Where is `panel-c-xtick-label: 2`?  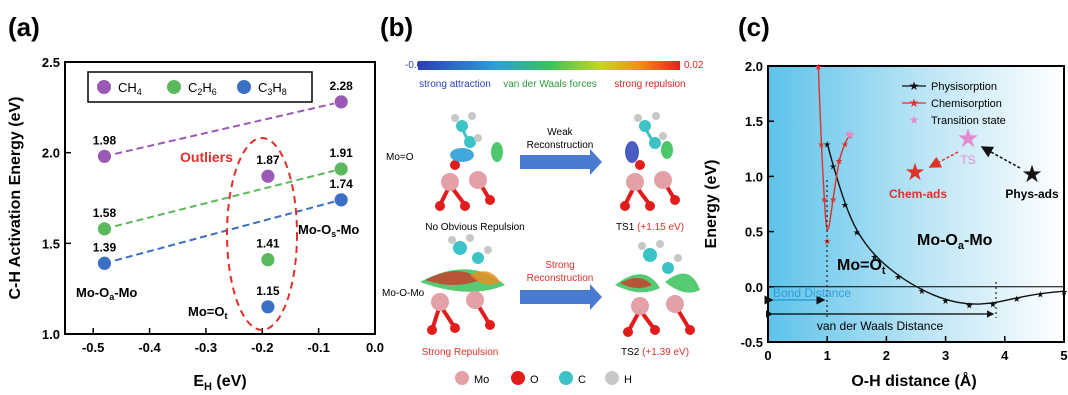
panel-c-xtick-label: 2 is located at coordinates (886, 355).